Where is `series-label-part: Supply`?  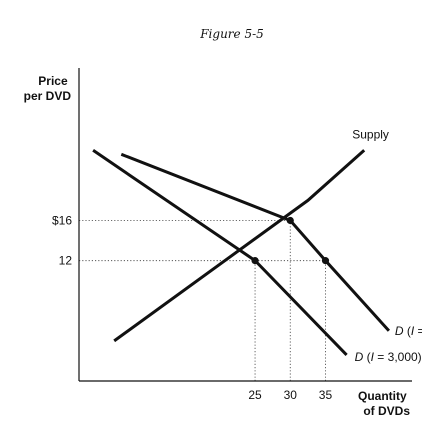
series-label-part: Supply is located at coordinates (370, 134).